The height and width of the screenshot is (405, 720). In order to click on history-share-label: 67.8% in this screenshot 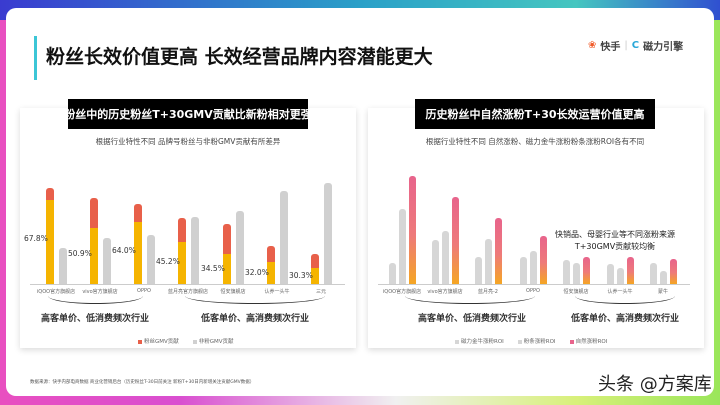, I will do `click(36, 239)`.